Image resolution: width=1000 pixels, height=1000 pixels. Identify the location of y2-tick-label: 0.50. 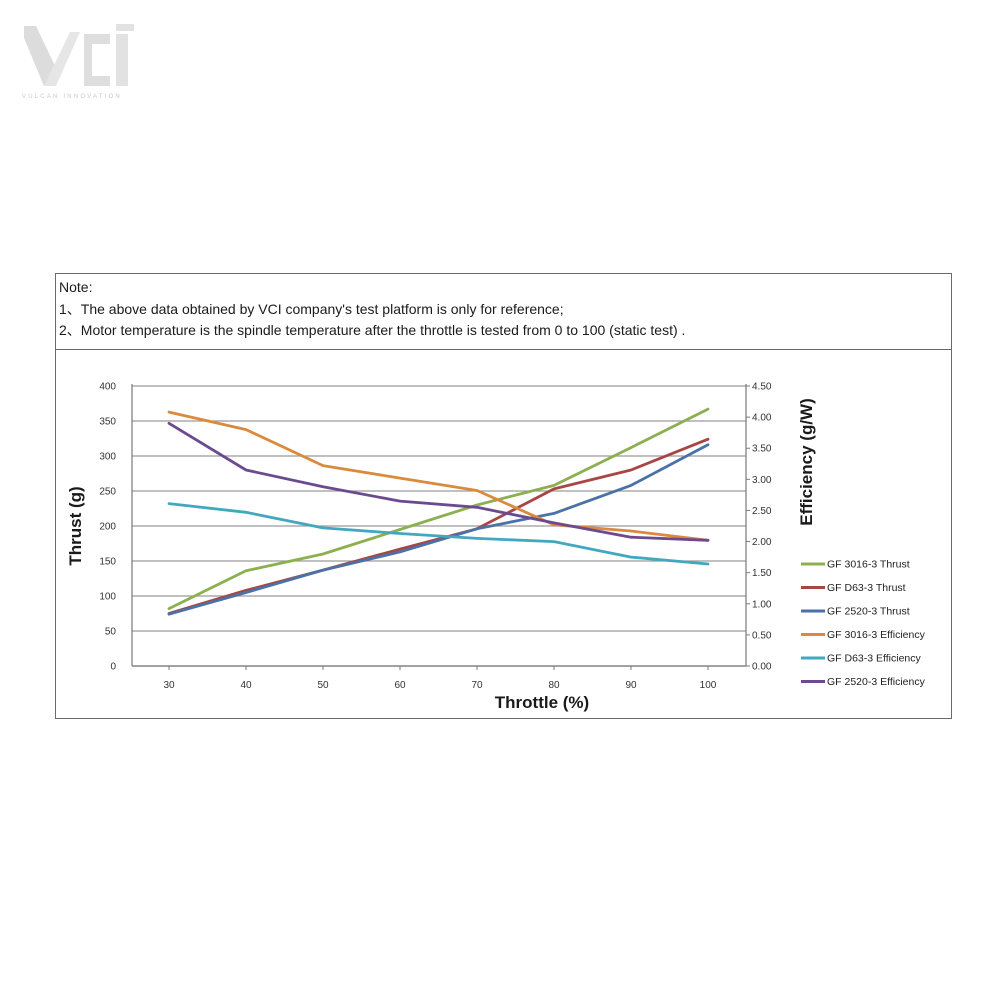
(762, 635).